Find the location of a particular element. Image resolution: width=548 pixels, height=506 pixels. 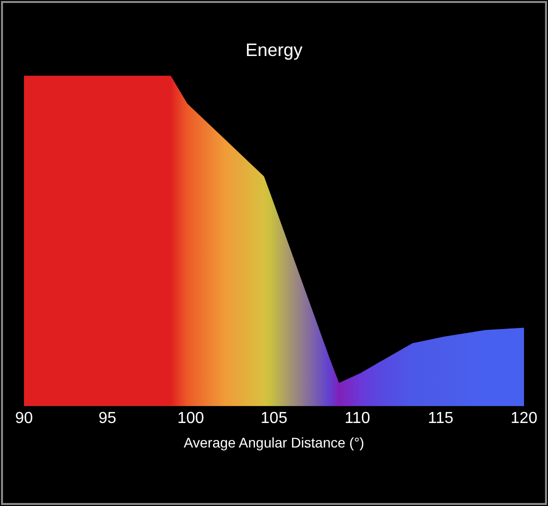

x-tick-label: 100 is located at coordinates (190, 419).